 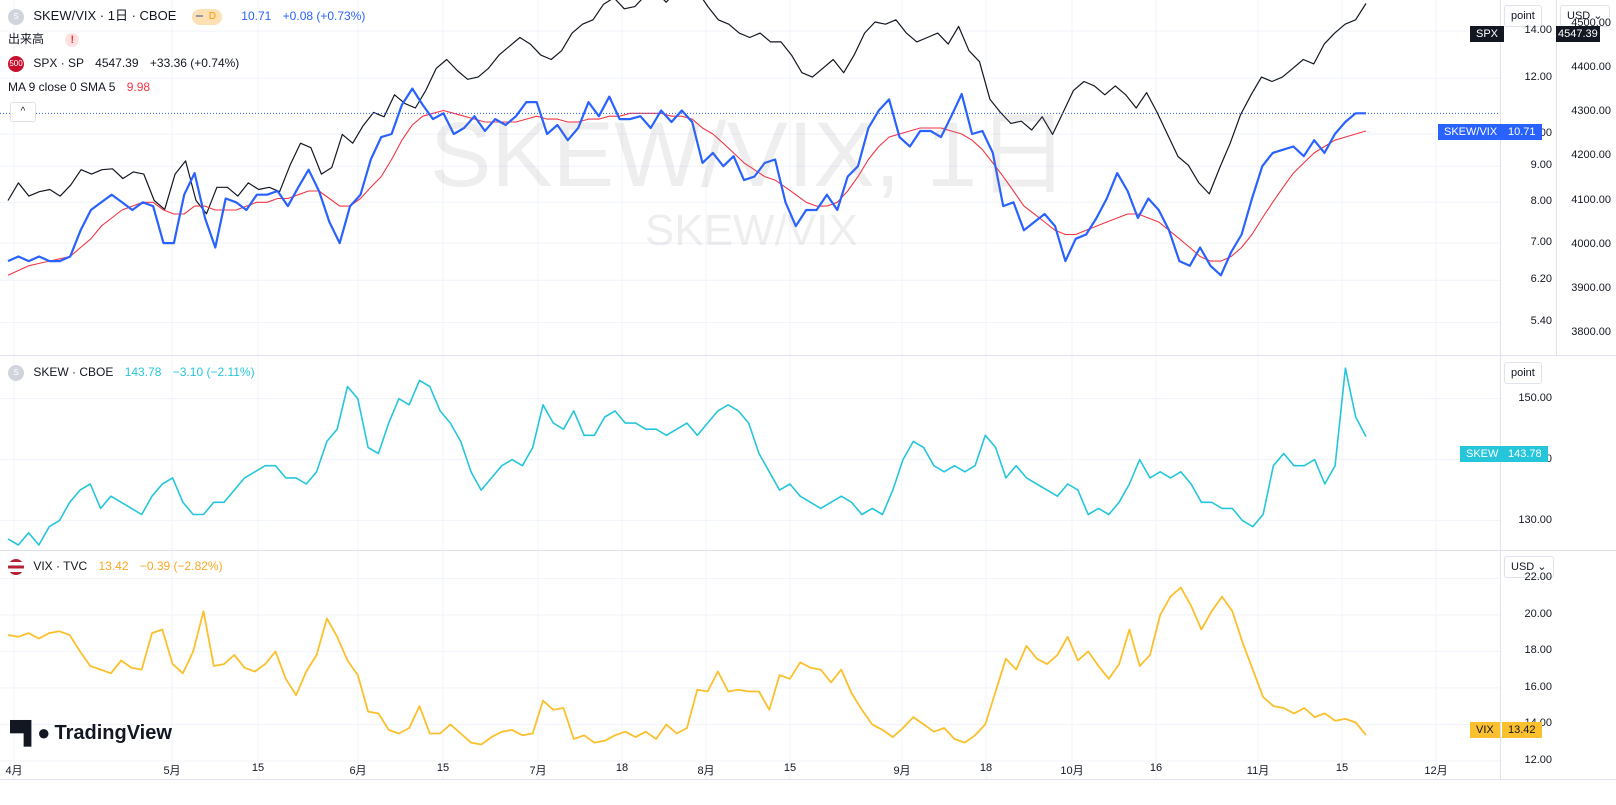 I want to click on interval-badge: D, so click(x=206, y=16).